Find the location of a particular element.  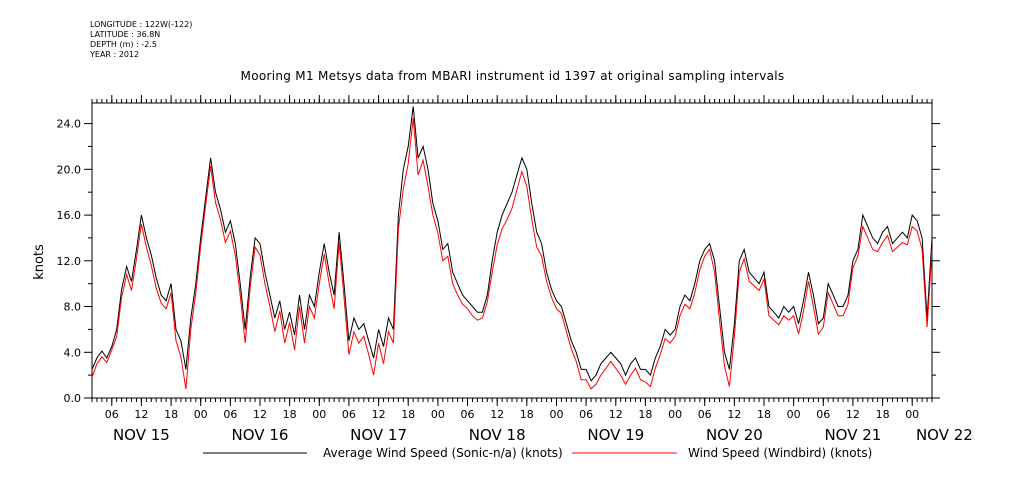

x-day-label: NOV 17 is located at coordinates (378, 435).